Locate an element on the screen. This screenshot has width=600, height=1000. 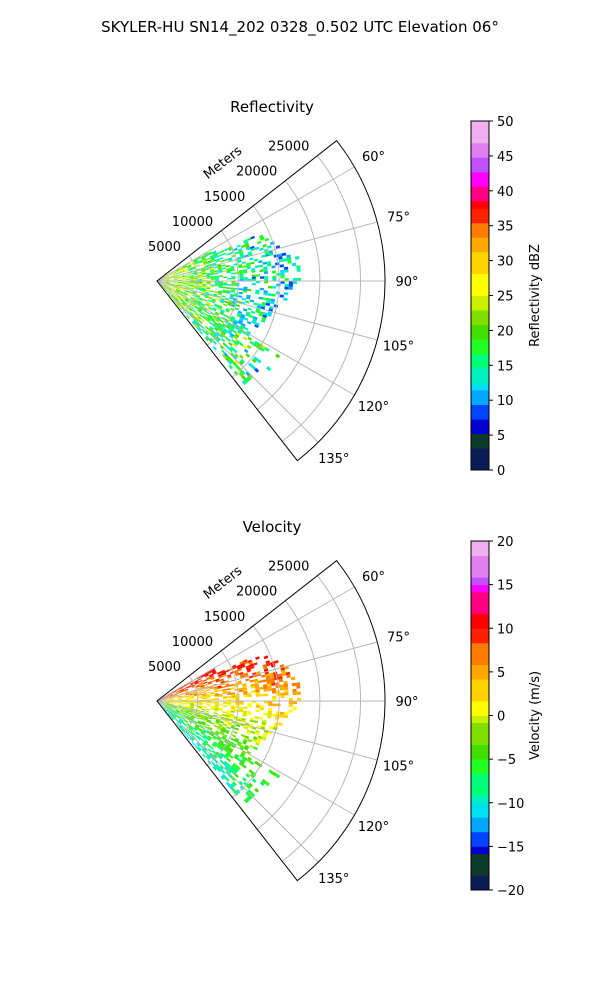
reflectivity-title: Reflectivity is located at coordinates (272, 107).